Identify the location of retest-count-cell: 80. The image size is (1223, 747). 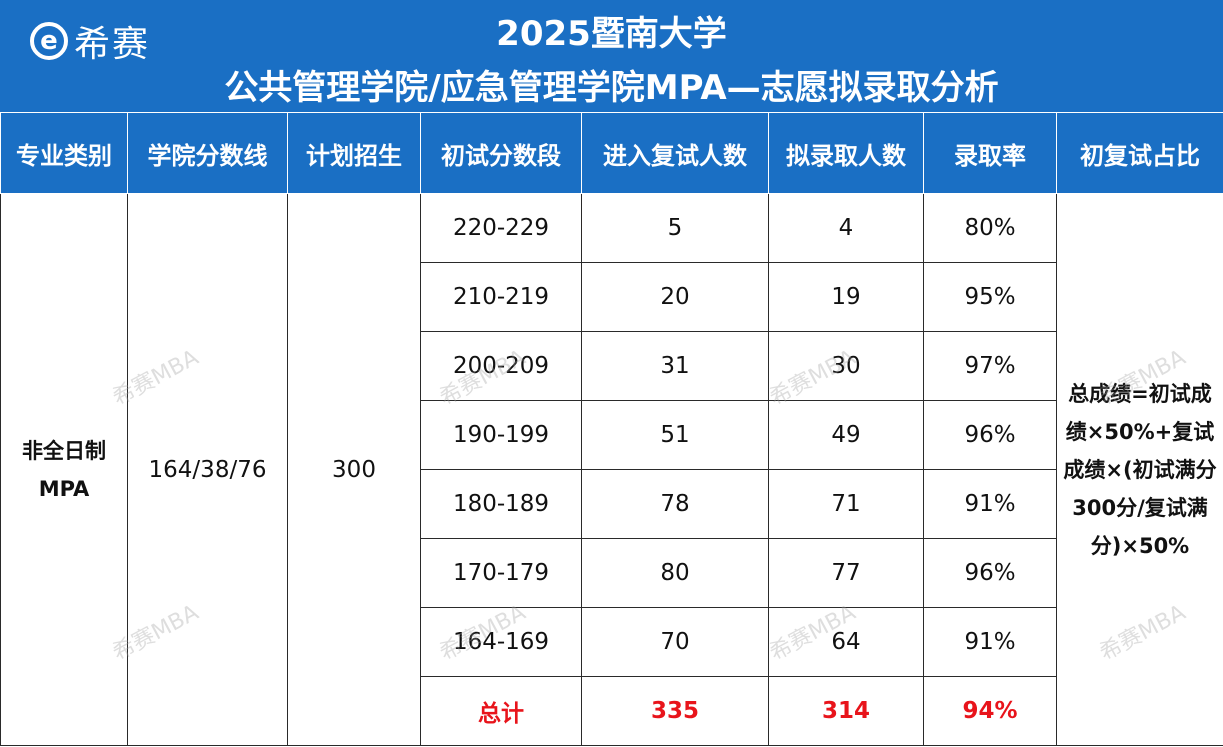
(675, 573).